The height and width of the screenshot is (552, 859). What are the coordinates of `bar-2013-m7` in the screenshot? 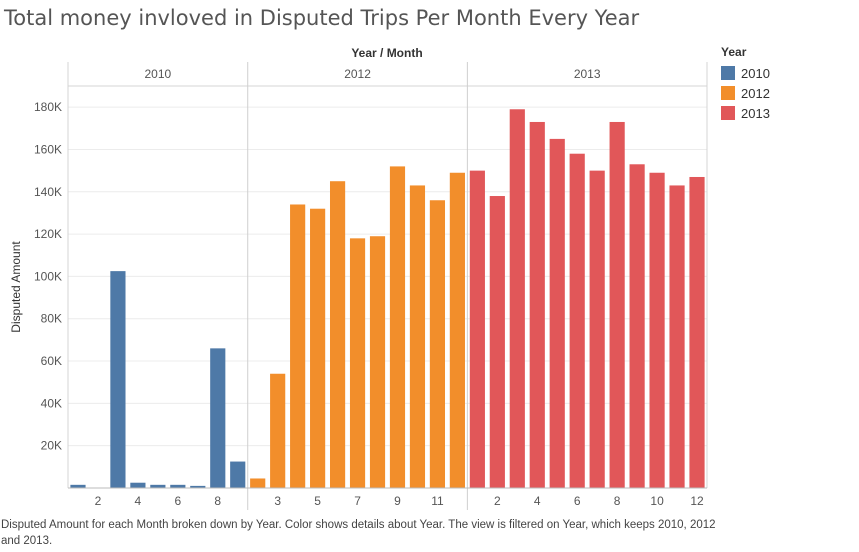 It's located at (597, 329).